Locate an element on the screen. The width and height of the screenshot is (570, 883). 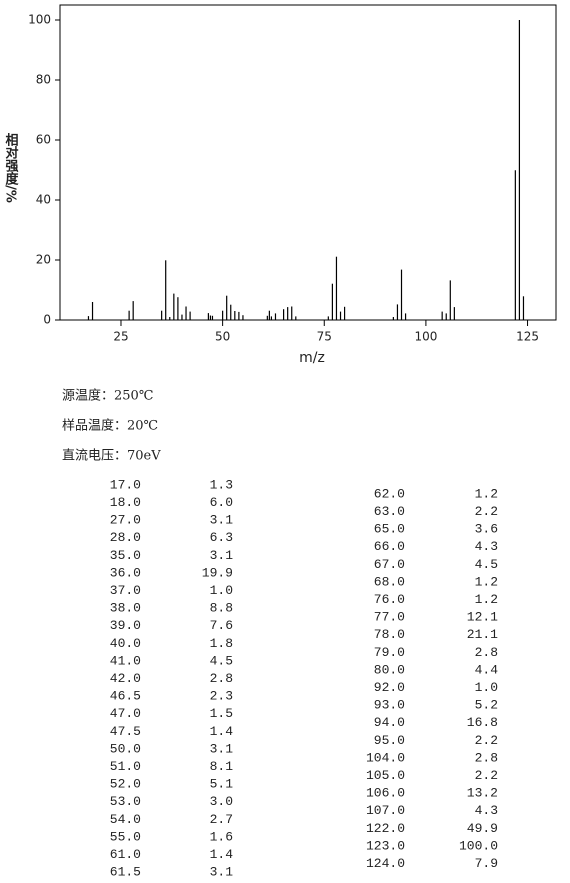
mz-cell: 17.0 is located at coordinates (125, 484).